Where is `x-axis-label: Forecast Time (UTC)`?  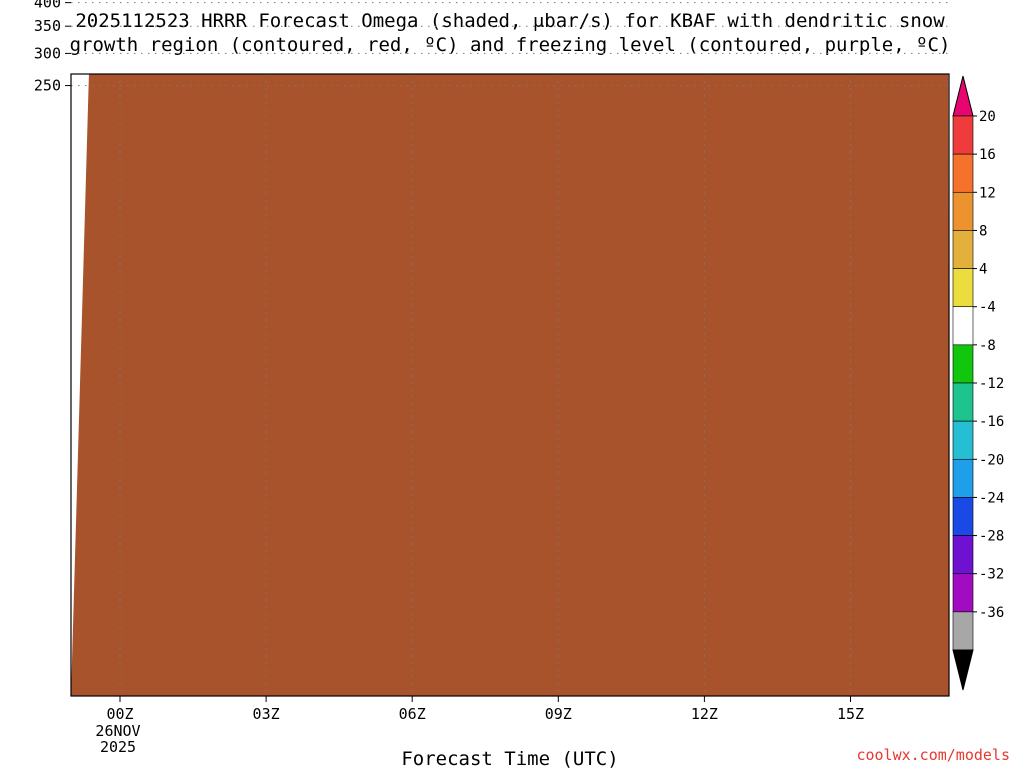
x-axis-label: Forecast Time (UTC) is located at coordinates (509, 758).